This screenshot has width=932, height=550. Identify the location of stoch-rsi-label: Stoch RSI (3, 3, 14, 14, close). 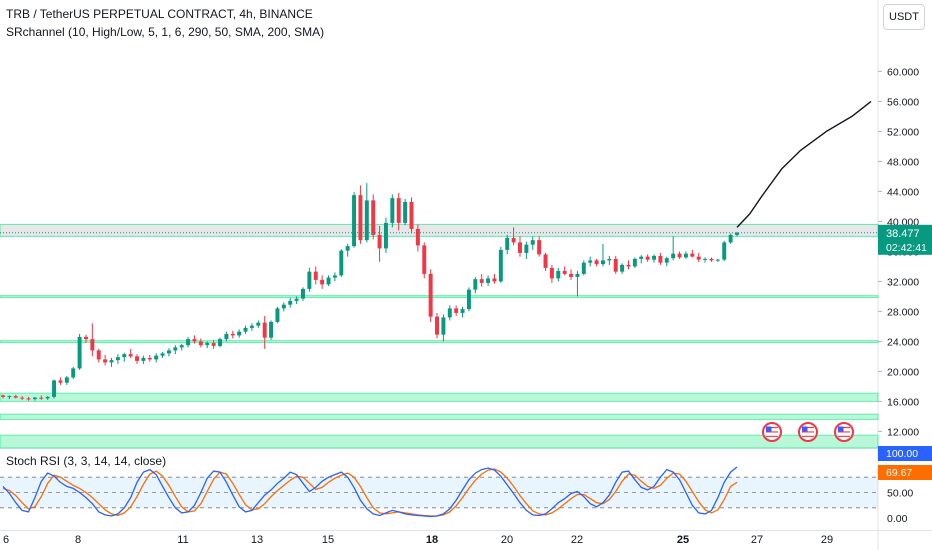
(86, 461).